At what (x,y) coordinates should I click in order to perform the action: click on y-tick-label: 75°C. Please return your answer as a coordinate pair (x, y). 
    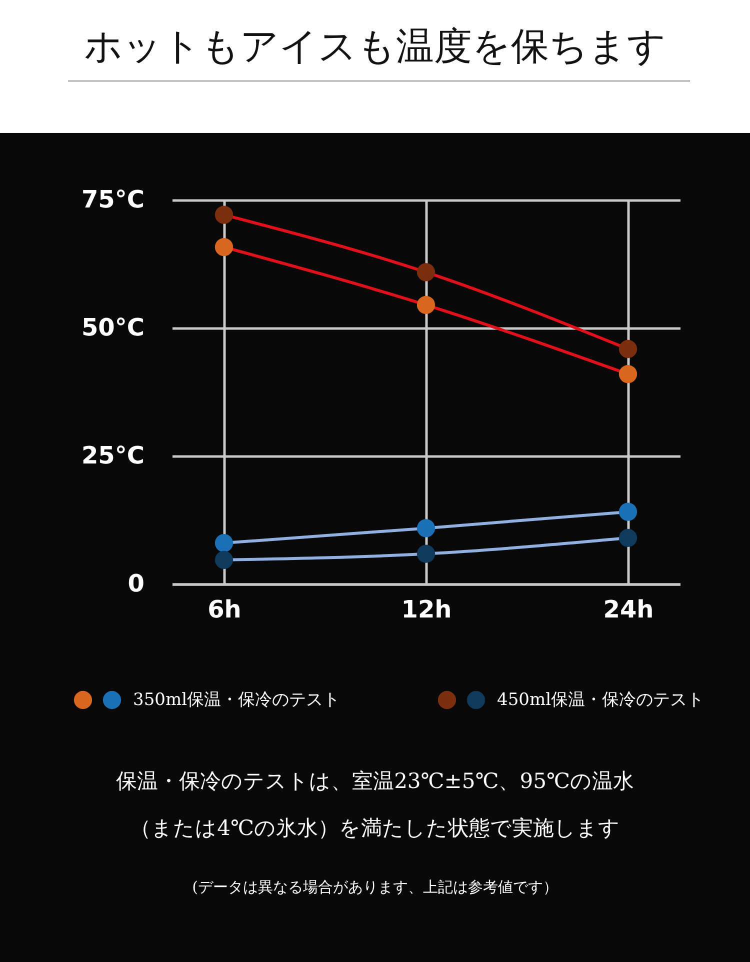
    Looking at the image, I should click on (112, 200).